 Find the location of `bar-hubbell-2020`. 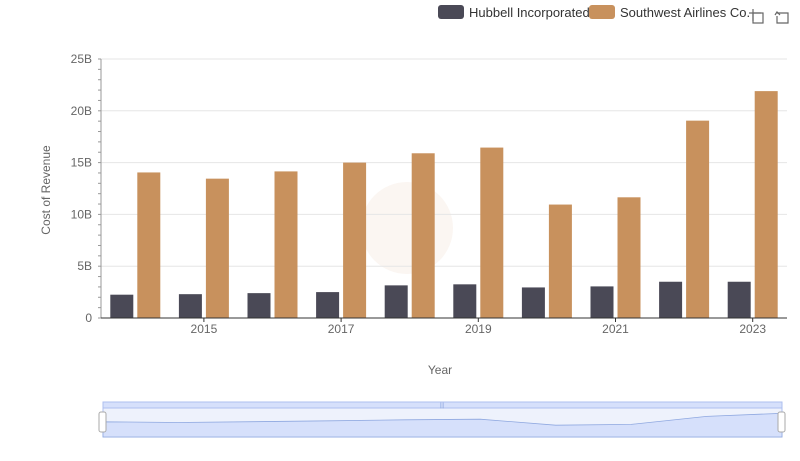

bar-hubbell-2020 is located at coordinates (533, 302).